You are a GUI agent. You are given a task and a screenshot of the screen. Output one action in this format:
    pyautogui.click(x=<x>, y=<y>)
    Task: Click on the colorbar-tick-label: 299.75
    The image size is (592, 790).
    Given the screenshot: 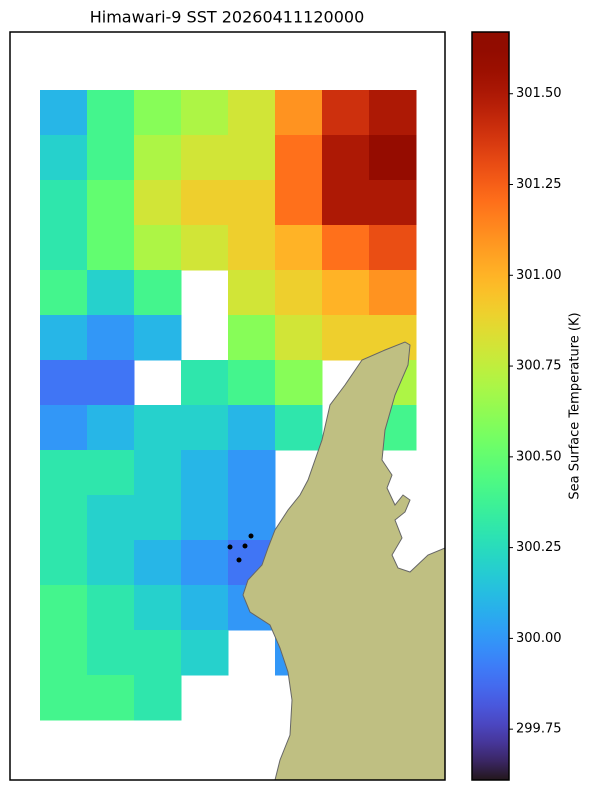 What is the action you would take?
    pyautogui.click(x=539, y=729)
    